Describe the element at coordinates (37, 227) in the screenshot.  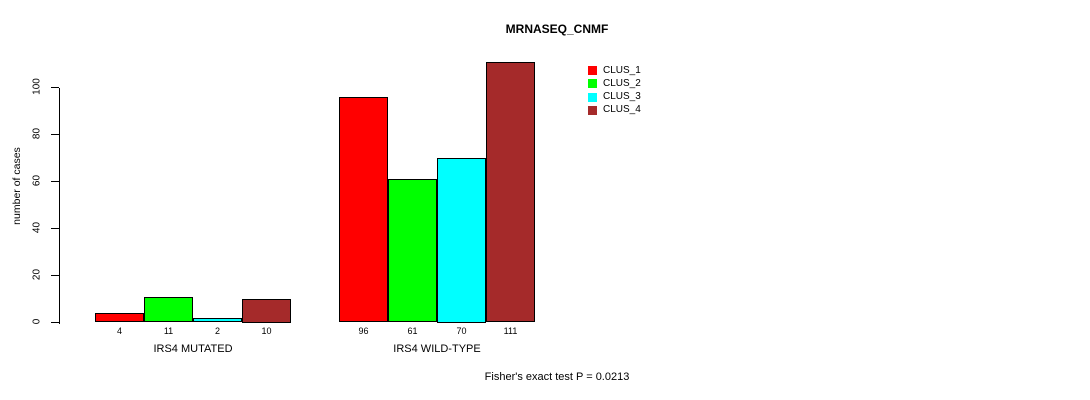
I see `y-tick-label: 40` at that location.